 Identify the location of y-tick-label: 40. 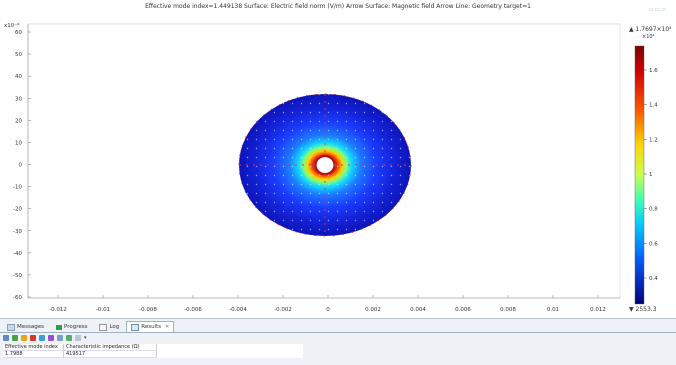
(18, 77).